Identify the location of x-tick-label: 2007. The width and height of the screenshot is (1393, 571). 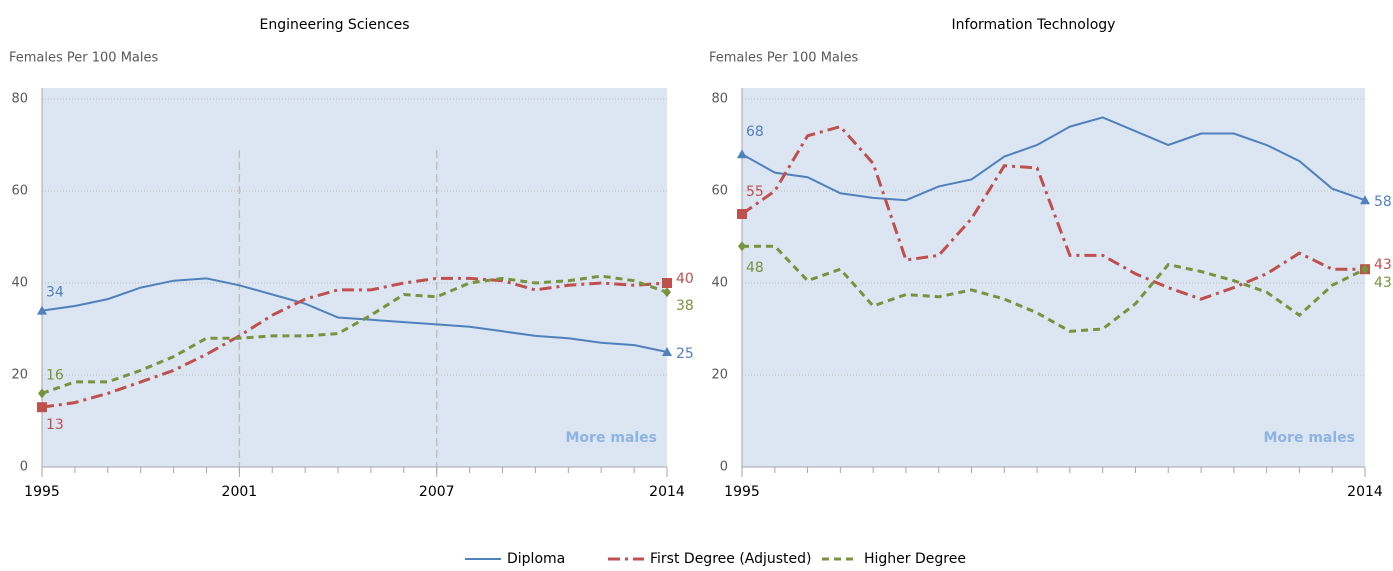
(437, 492).